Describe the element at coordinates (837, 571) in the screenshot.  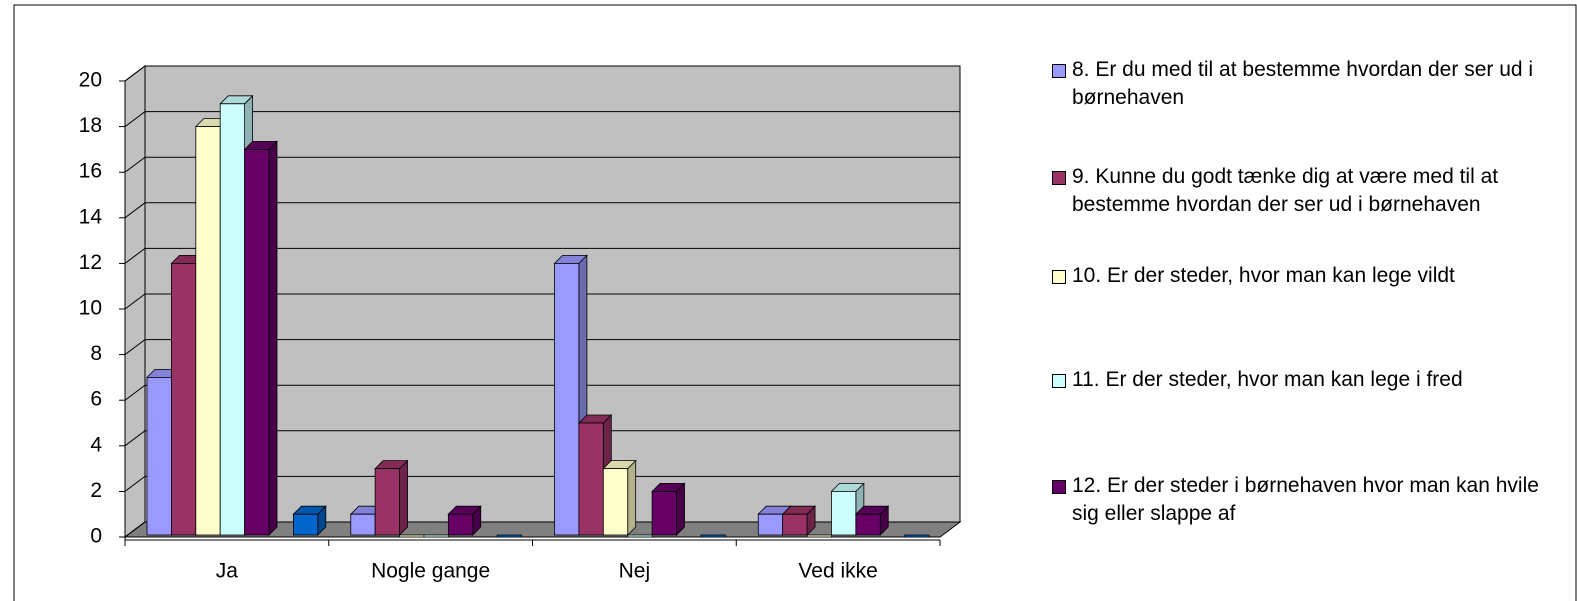
I see `x-tick-label: Ved ikke` at that location.